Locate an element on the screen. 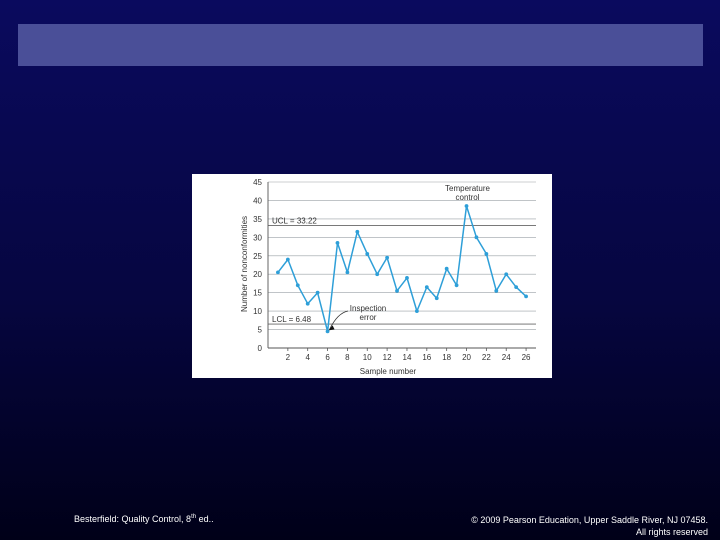 This screenshot has height=540, width=720. series-line is located at coordinates (402, 269).